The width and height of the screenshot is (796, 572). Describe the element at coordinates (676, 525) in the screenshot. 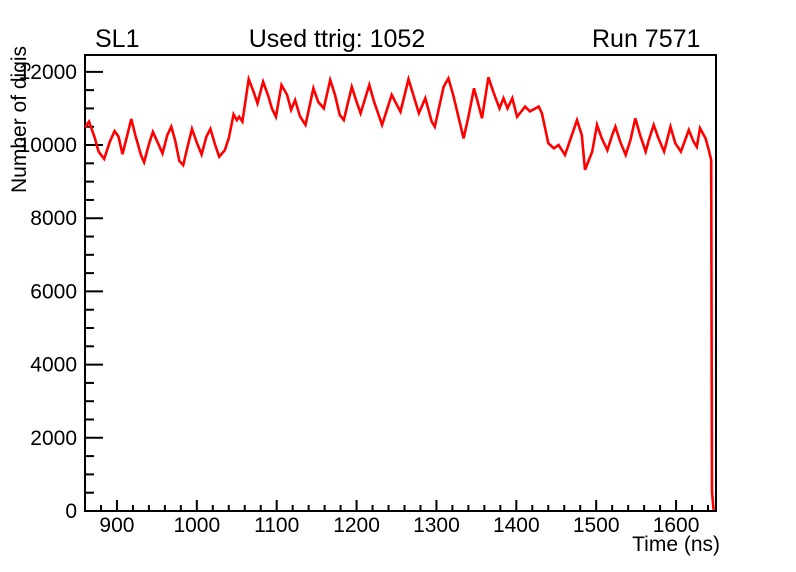

I see `x-axis-tick-label: 1600` at that location.